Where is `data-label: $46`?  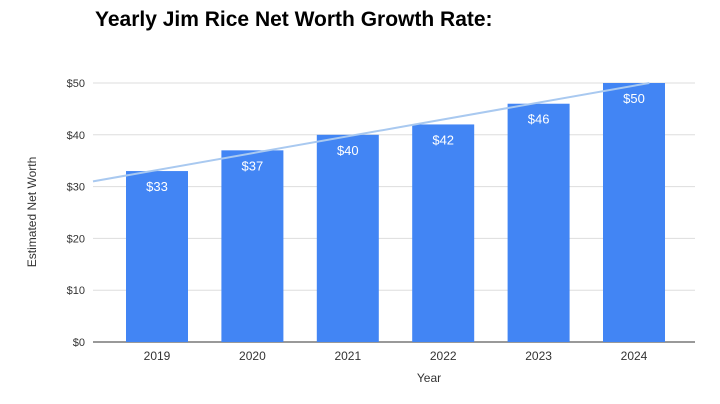
data-label: $46 is located at coordinates (539, 119).